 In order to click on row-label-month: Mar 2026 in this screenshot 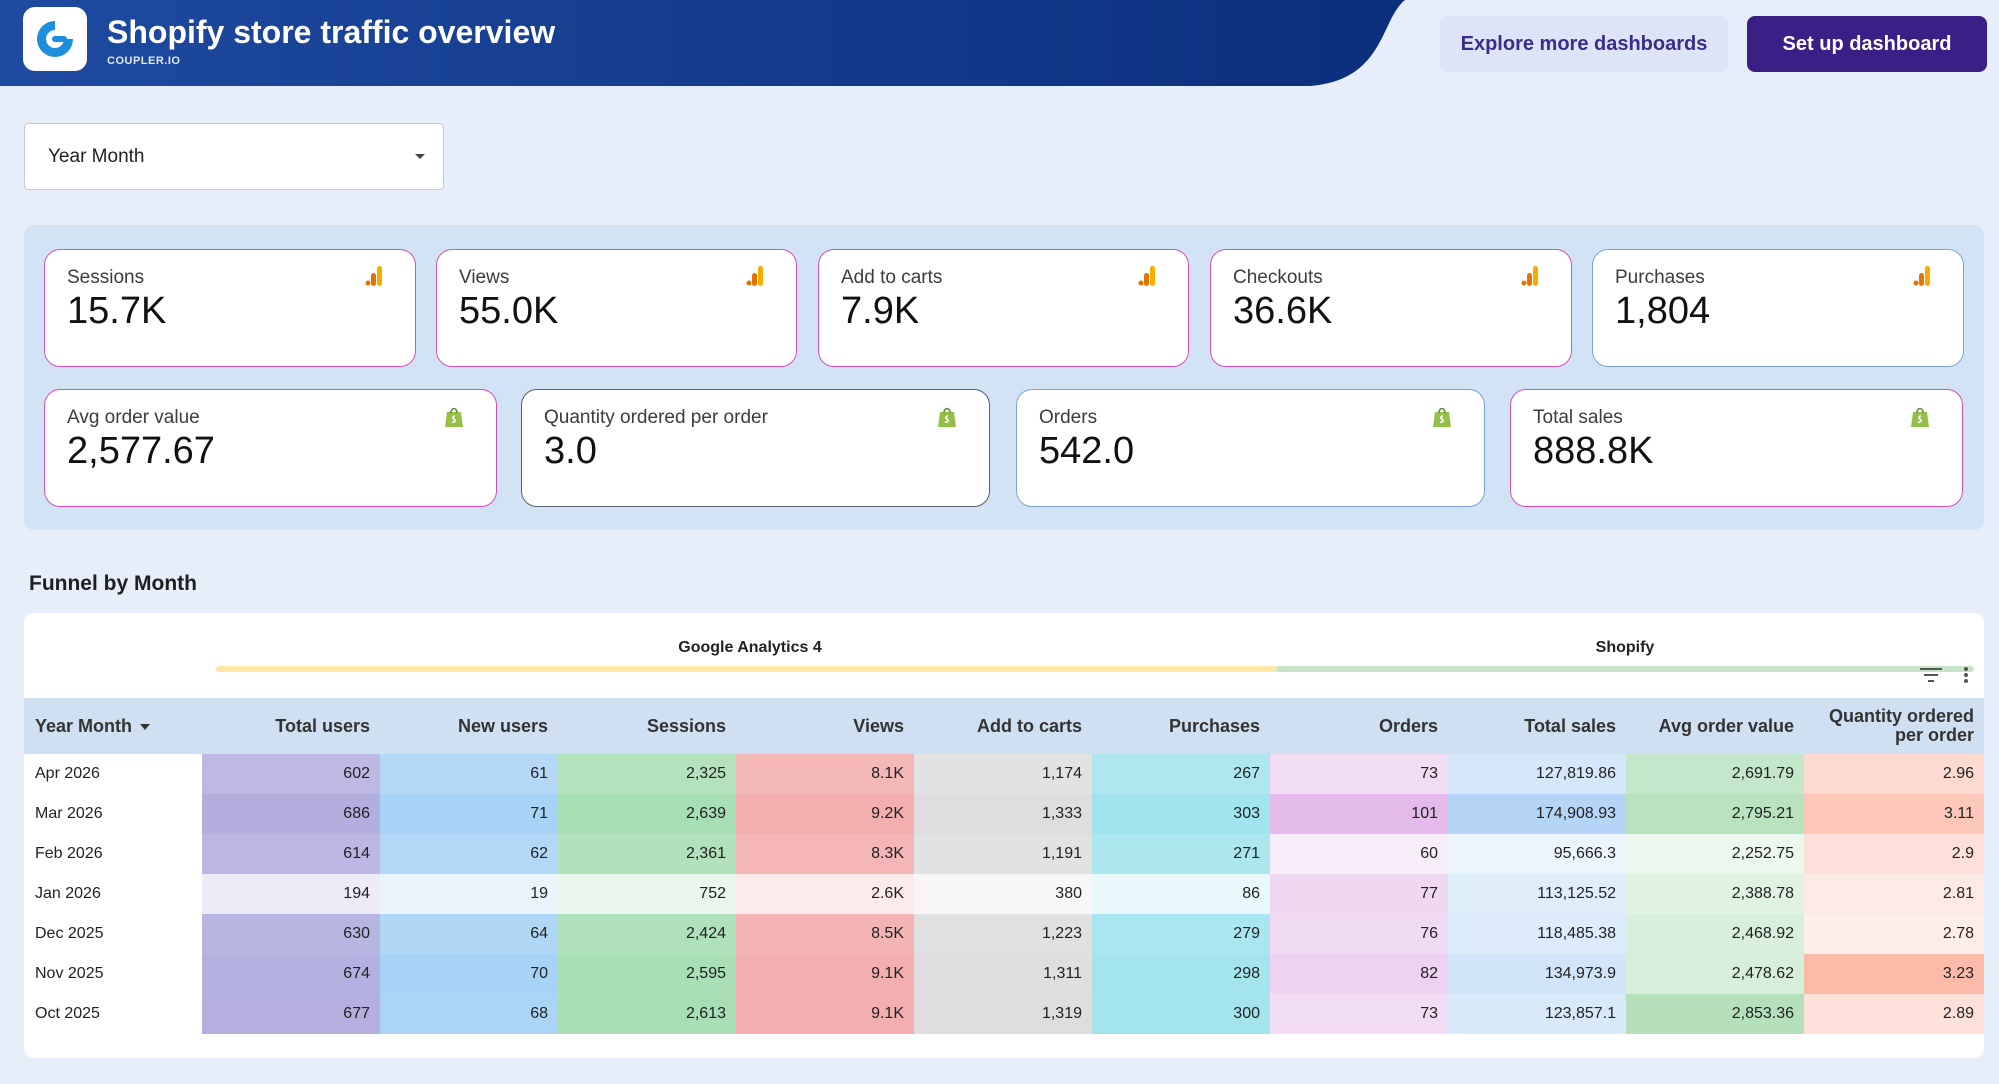, I will do `click(113, 814)`.